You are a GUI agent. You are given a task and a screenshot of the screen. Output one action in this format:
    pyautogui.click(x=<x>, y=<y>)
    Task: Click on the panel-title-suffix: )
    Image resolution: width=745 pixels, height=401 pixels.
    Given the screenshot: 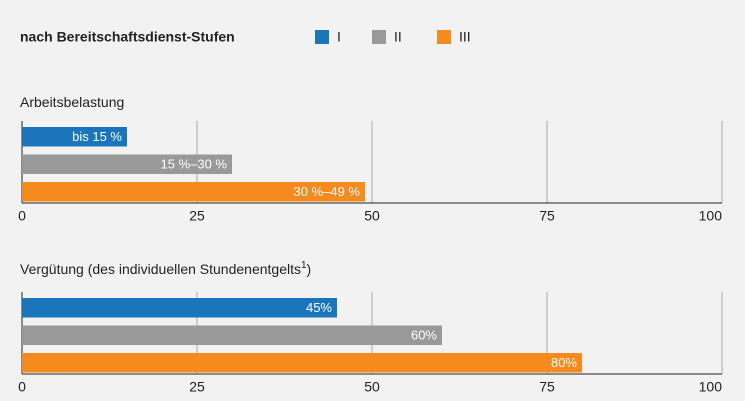 What is the action you would take?
    pyautogui.click(x=309, y=269)
    